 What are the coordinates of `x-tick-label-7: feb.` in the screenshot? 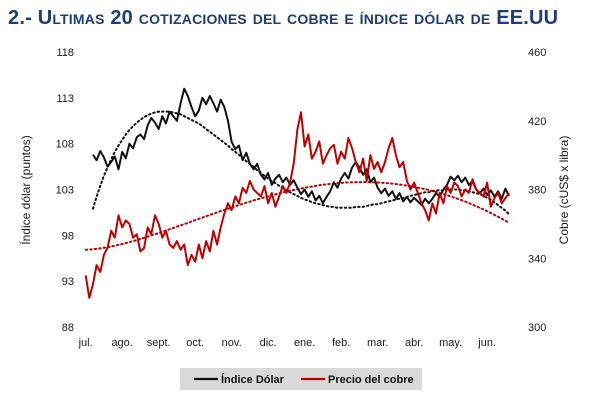 It's located at (341, 343).